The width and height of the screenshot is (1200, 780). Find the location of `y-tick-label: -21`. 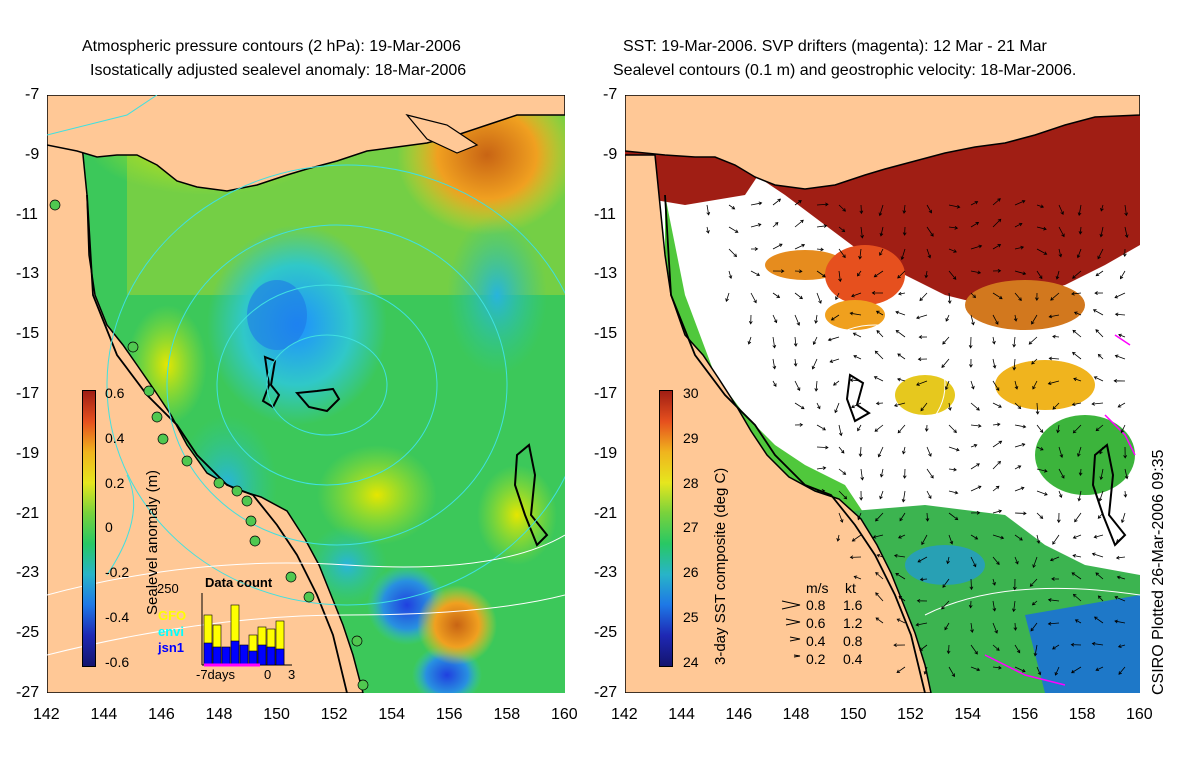

y-tick-label: -21 is located at coordinates (28, 513).